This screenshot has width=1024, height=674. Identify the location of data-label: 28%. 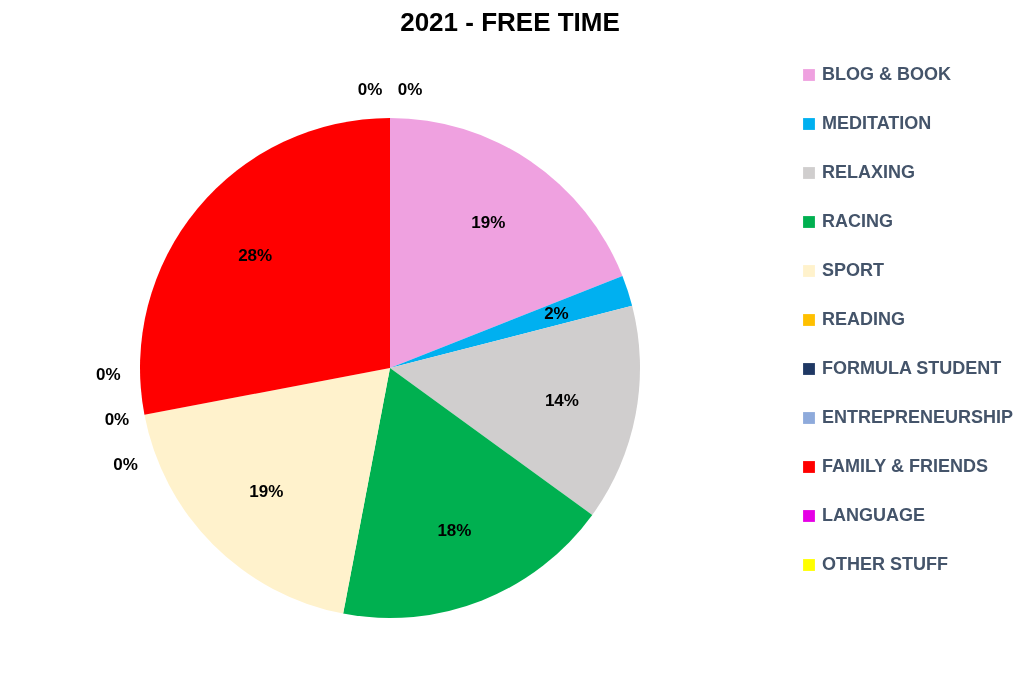
(255, 256).